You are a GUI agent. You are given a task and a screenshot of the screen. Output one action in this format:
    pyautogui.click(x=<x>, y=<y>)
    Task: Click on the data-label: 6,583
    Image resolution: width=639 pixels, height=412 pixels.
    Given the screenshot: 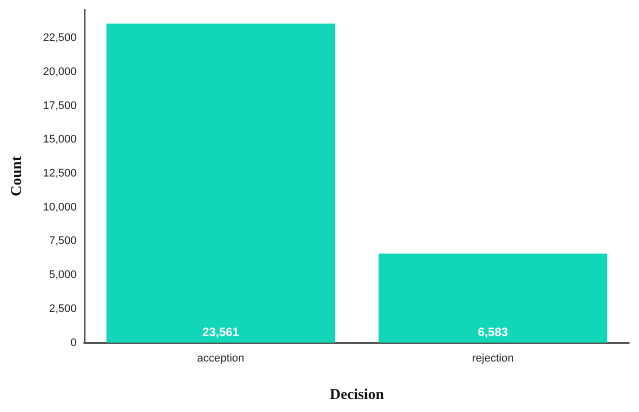 What is the action you would take?
    pyautogui.click(x=493, y=332)
    